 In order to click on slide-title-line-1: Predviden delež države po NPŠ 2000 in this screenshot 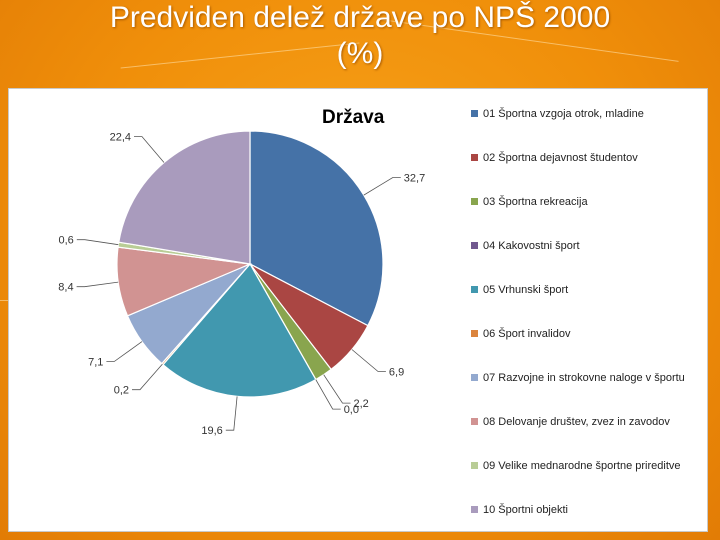, I will do `click(360, 17)`.